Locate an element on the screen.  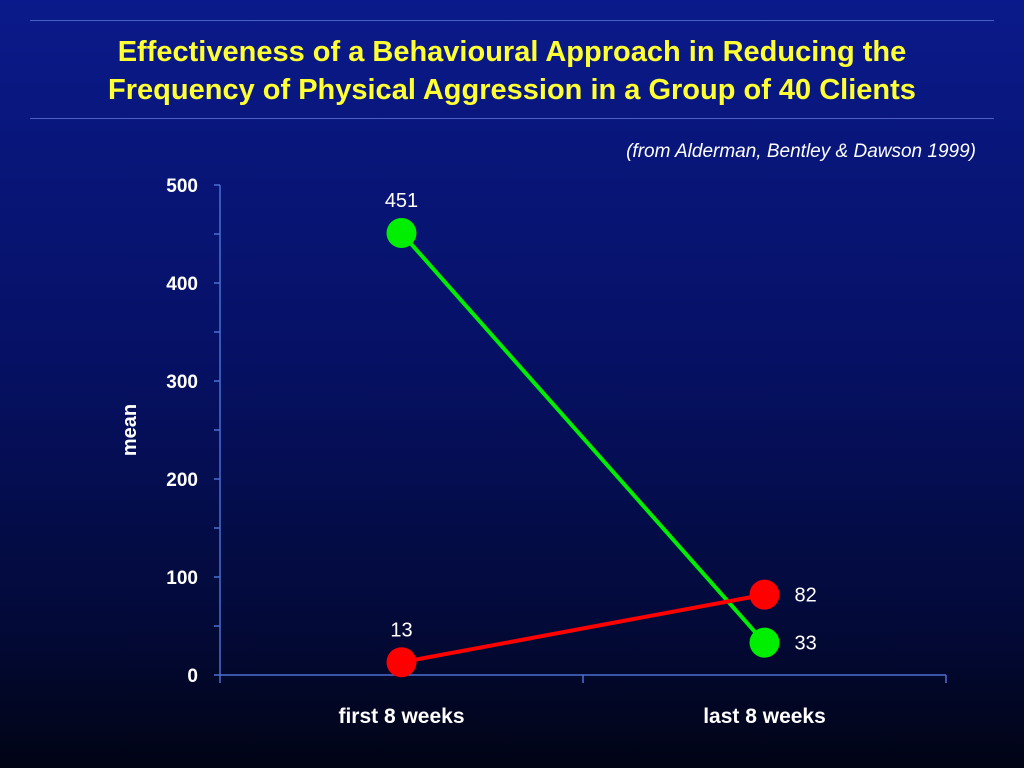
title-bottom-rule is located at coordinates (512, 118).